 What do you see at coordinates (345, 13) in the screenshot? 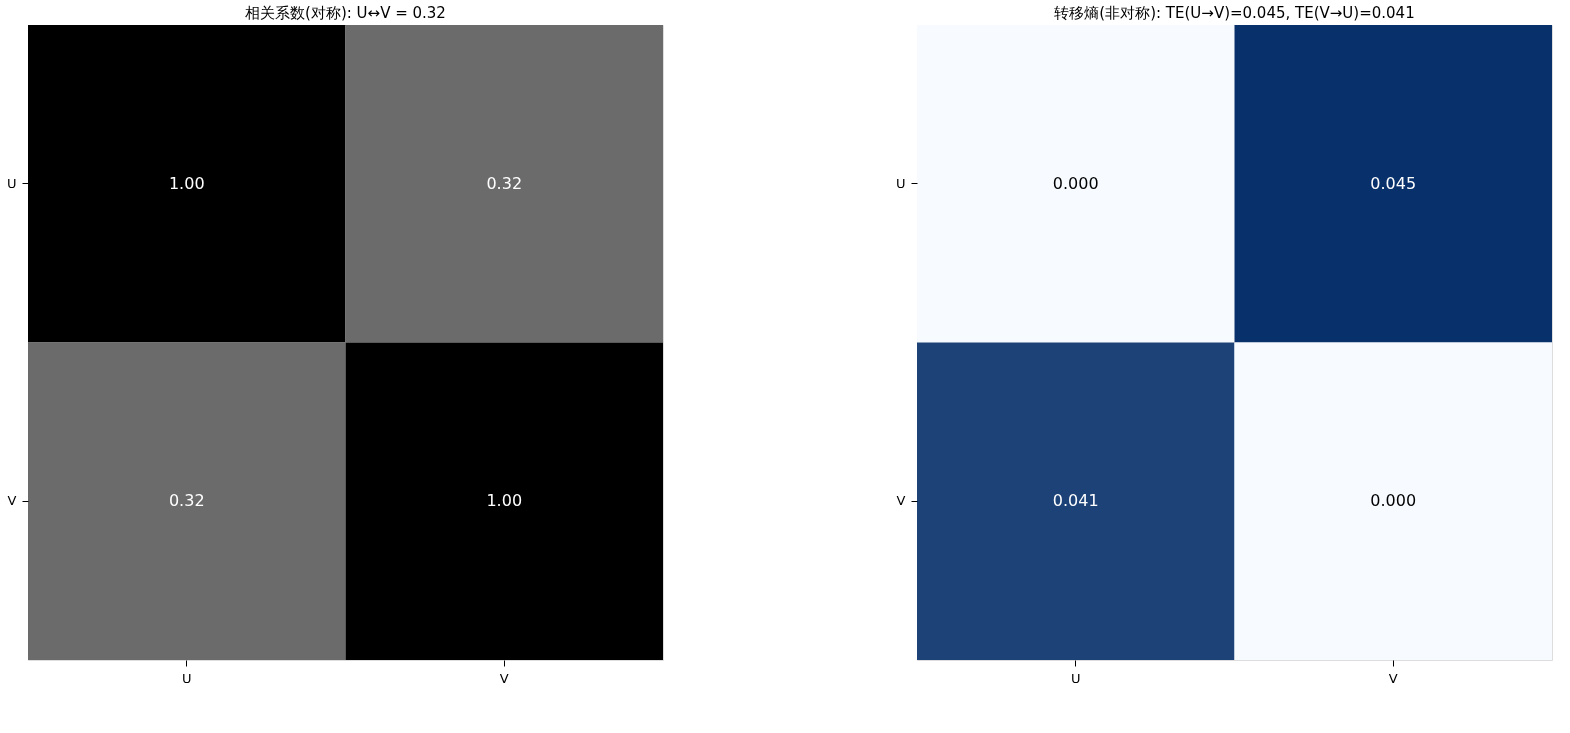
I see `chart-title: 相关系数(对称): U↔V = 0.32` at bounding box center [345, 13].